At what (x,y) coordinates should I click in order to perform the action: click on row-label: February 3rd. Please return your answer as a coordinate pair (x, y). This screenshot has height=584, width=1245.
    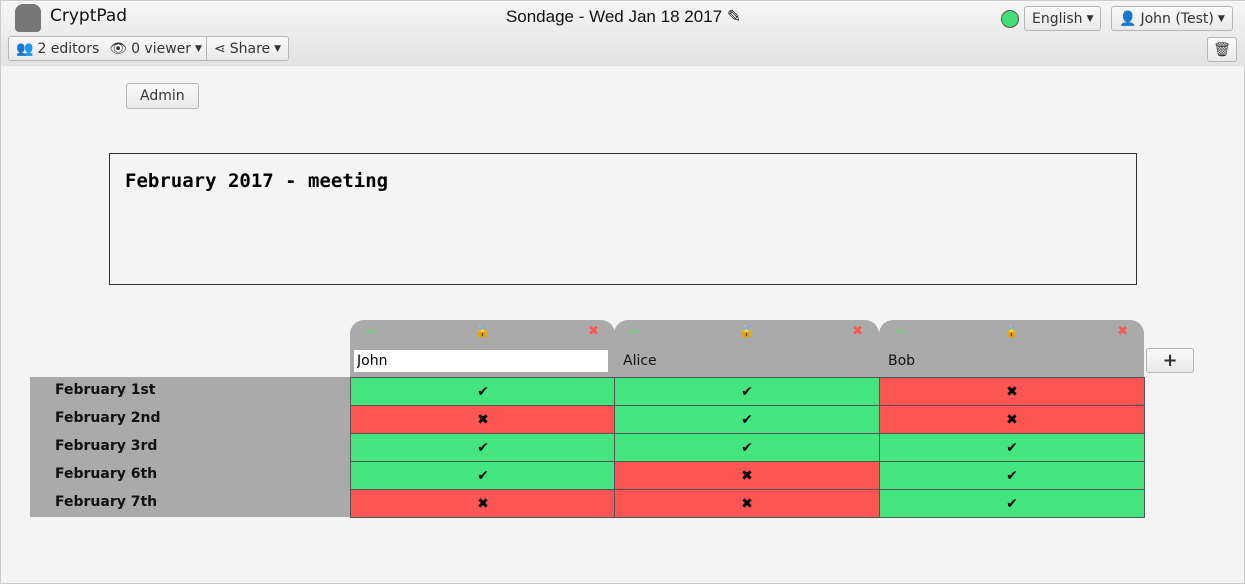
    Looking at the image, I should click on (190, 447).